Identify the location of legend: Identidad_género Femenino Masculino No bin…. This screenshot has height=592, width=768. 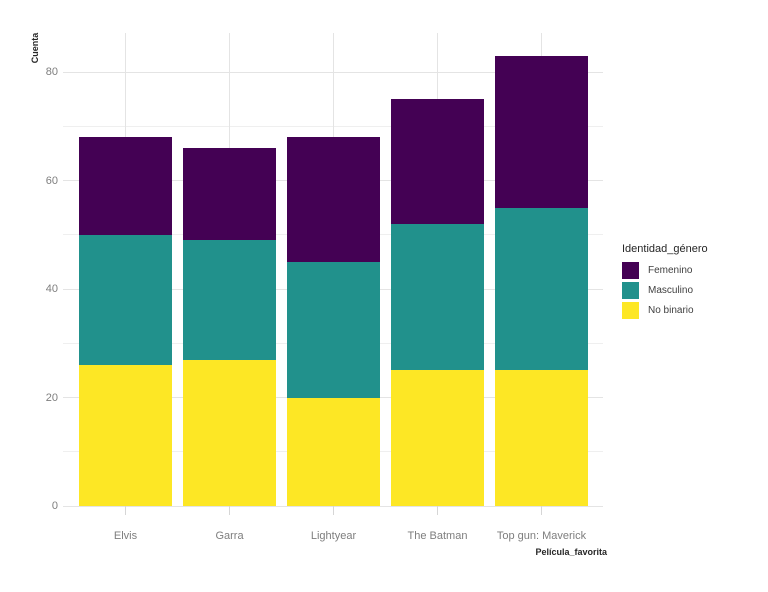
(692, 288).